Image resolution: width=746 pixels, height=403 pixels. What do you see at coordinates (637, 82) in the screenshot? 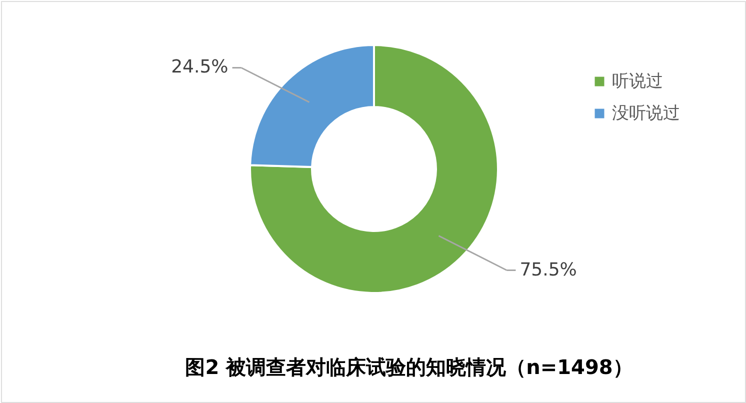
I see `legend-label: 听说过` at bounding box center [637, 82].